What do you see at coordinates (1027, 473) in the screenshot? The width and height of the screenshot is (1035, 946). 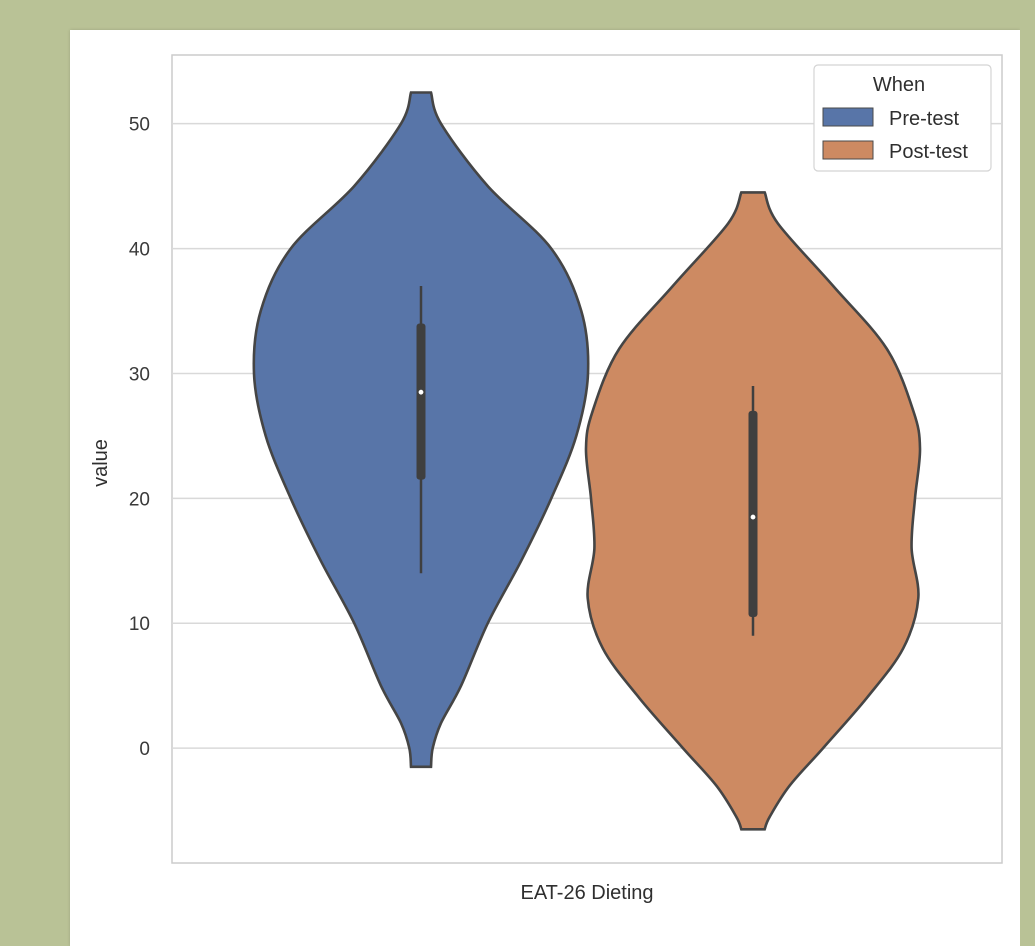 I see `background-edge` at bounding box center [1027, 473].